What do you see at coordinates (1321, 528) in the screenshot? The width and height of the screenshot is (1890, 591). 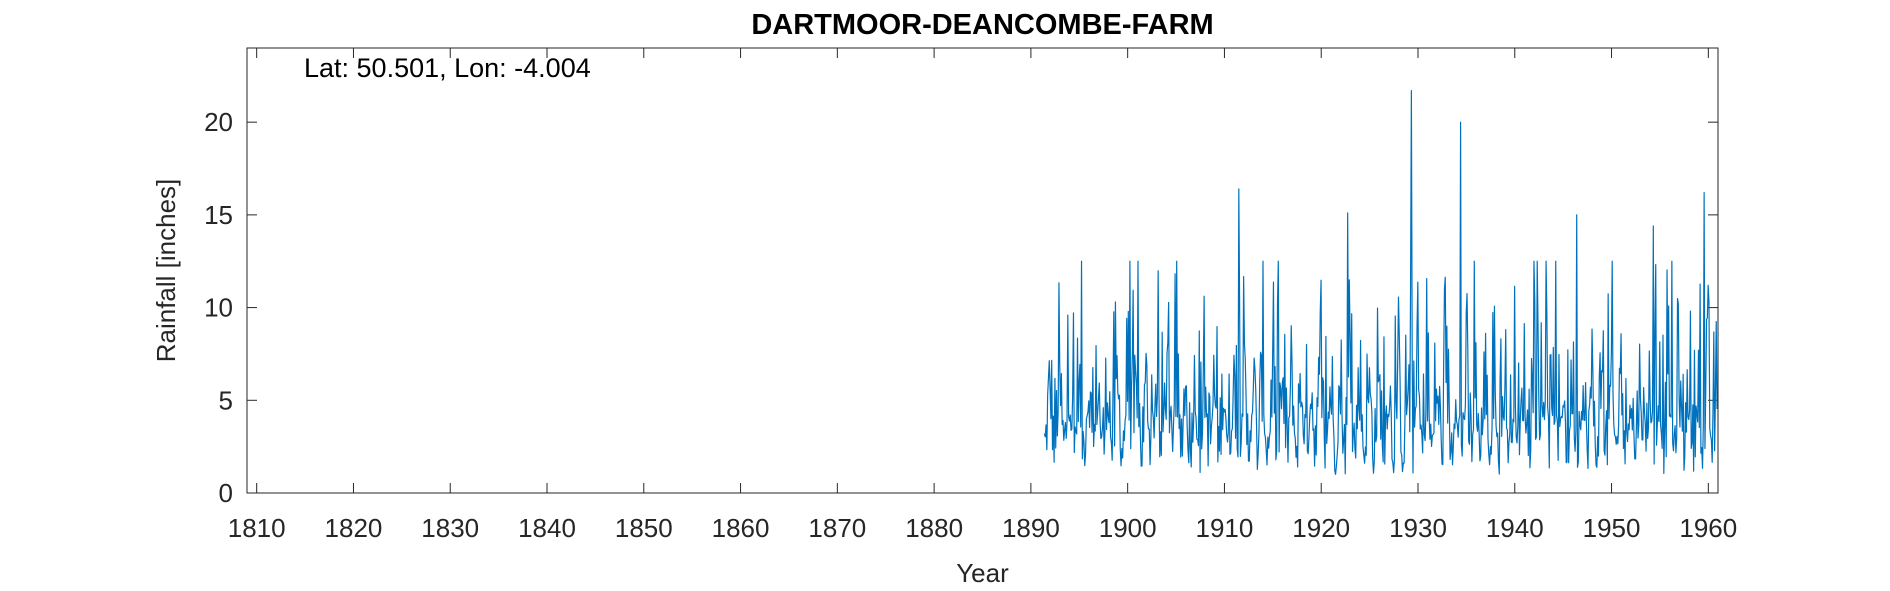 I see `x-tick-label: 1920` at bounding box center [1321, 528].